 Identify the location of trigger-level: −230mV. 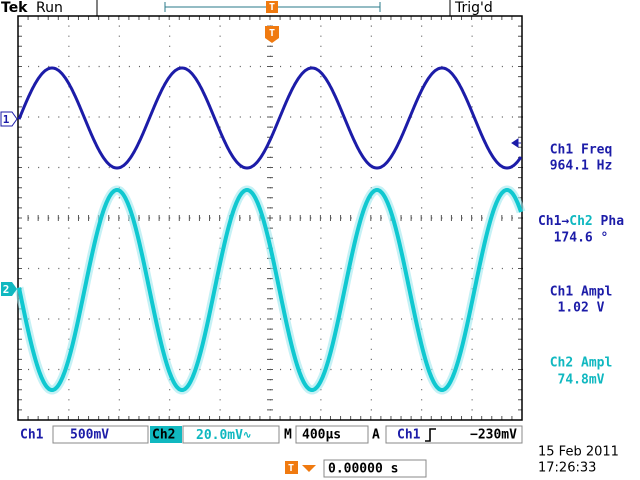
(493, 435).